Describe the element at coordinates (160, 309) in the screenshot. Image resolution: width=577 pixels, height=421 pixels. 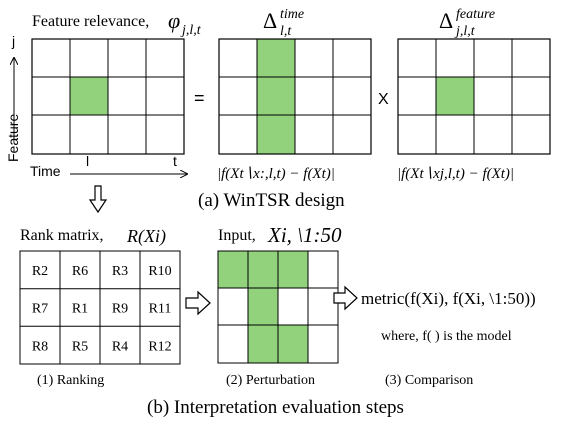
I see `rank-cell-1-3: R11` at that location.